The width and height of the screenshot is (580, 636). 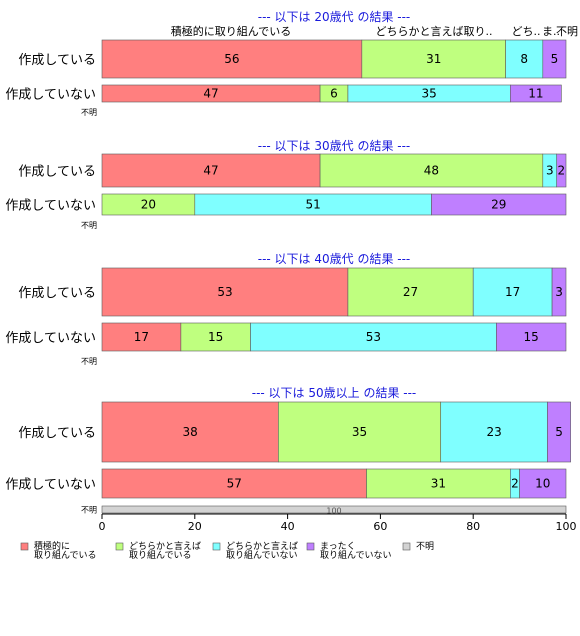 I want to click on data-label: 38, so click(x=190, y=432).